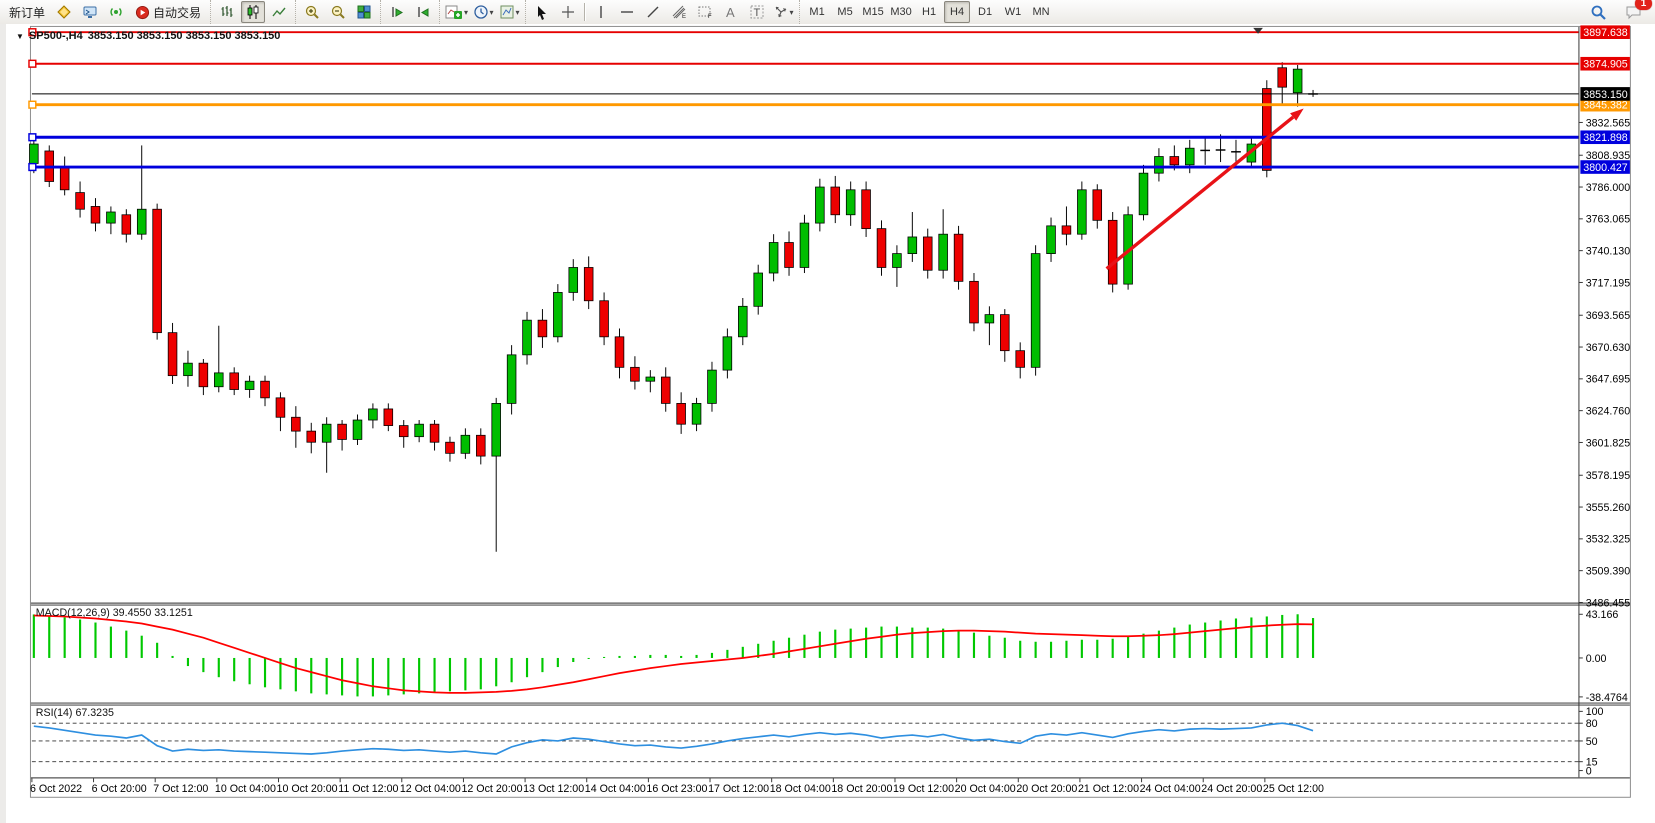  I want to click on toolbar-group-insert: ▾ ▾ ▾, so click(482, 12).